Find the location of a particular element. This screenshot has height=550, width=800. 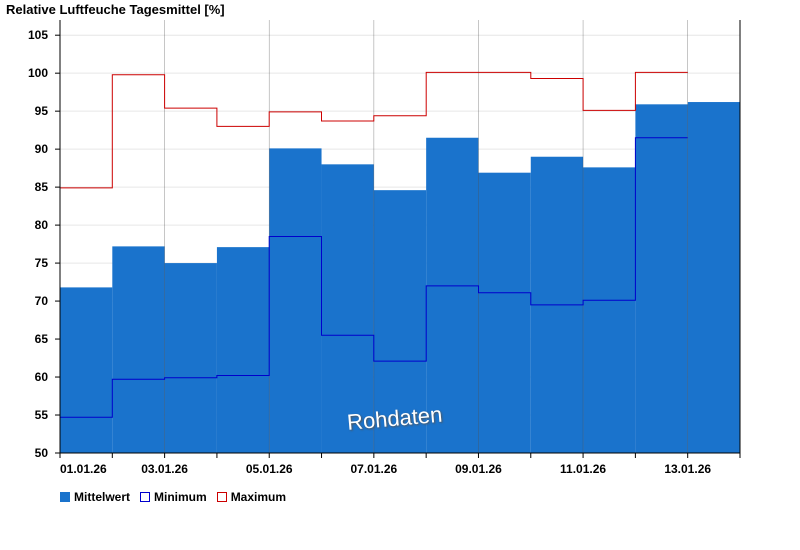

y-ticks: 50 55 60 65 70 75 80 85 90 95 100 105 is located at coordinates (44, 244).